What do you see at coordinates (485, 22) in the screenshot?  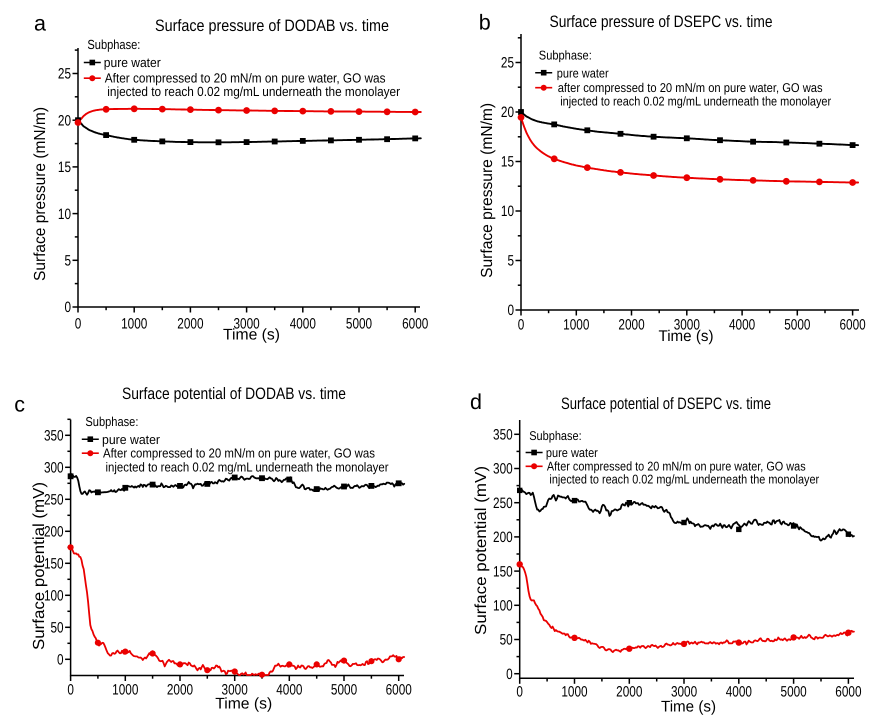 I see `svg-text: b` at bounding box center [485, 22].